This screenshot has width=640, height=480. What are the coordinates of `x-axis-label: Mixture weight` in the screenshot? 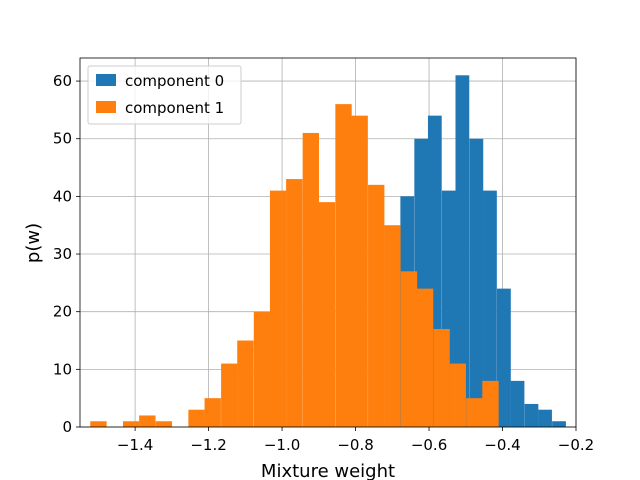 It's located at (328, 470).